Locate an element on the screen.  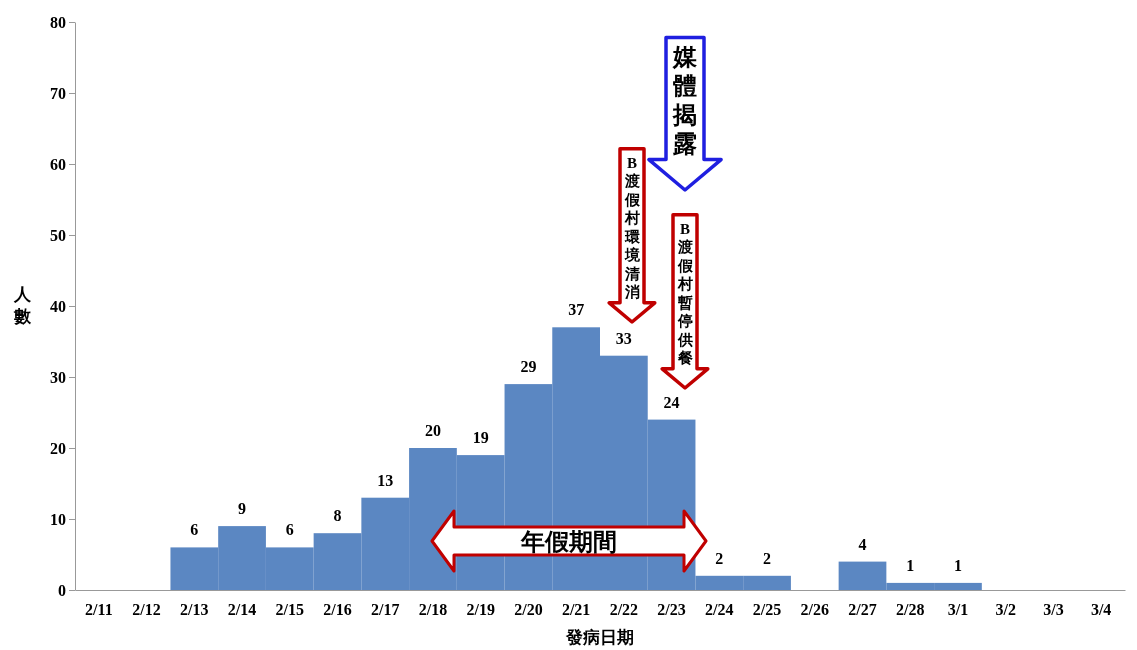
y-tick-label: 40 is located at coordinates (58, 306).